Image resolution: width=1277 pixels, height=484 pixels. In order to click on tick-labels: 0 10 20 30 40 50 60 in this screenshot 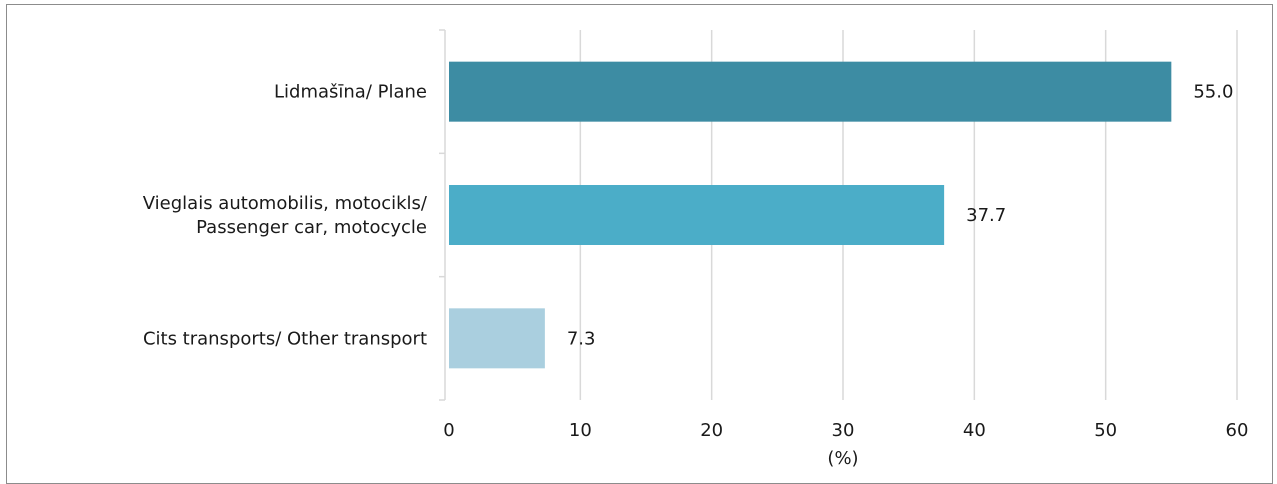, I will do `click(845, 430)`.